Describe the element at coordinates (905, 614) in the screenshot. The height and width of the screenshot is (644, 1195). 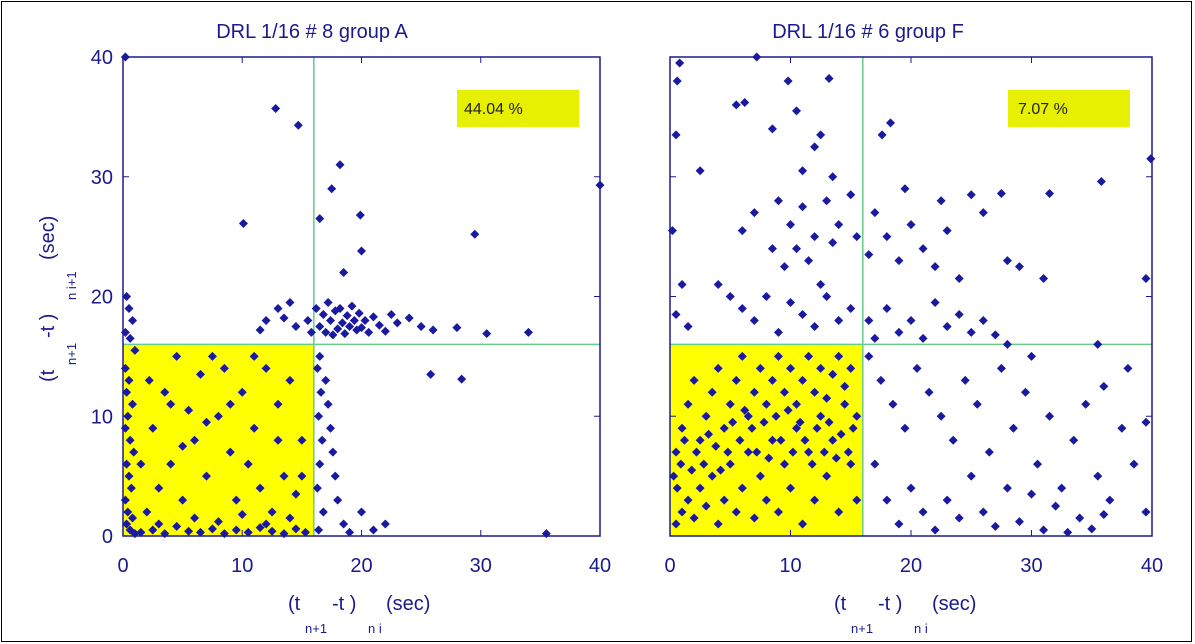
I see `x-axis-label: (t n+1 -t ) n i (sec)` at that location.